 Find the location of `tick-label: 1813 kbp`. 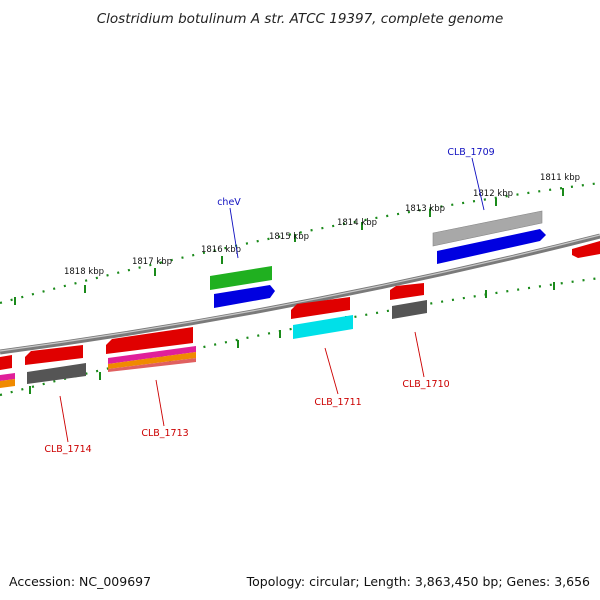

tick-label: 1813 kbp is located at coordinates (425, 209).